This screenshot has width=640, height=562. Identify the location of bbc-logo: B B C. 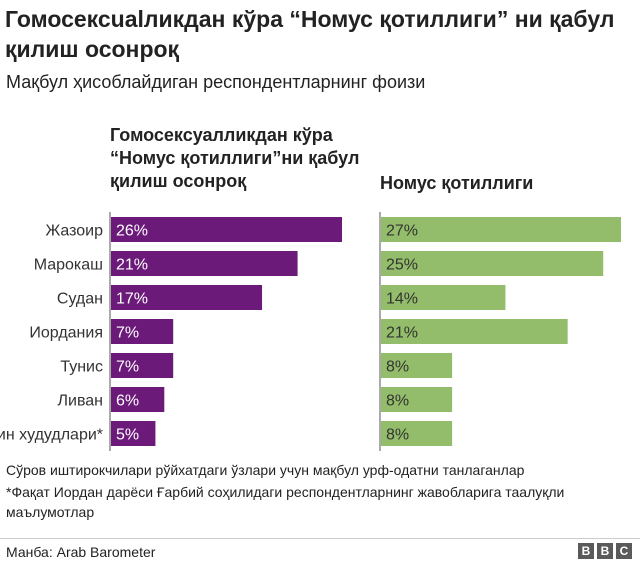
(605, 551).